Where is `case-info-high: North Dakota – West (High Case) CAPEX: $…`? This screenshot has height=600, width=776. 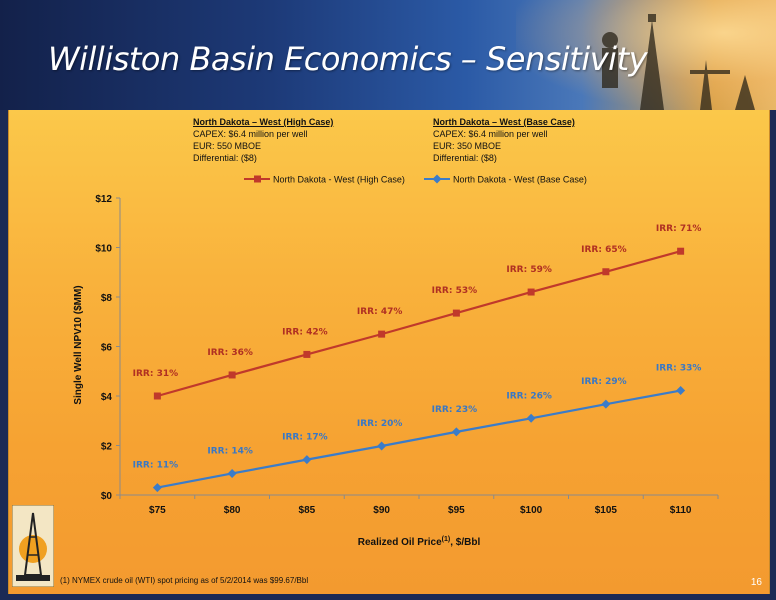 case-info-high: North Dakota – West (High Case) CAPEX: $… is located at coordinates (263, 140).